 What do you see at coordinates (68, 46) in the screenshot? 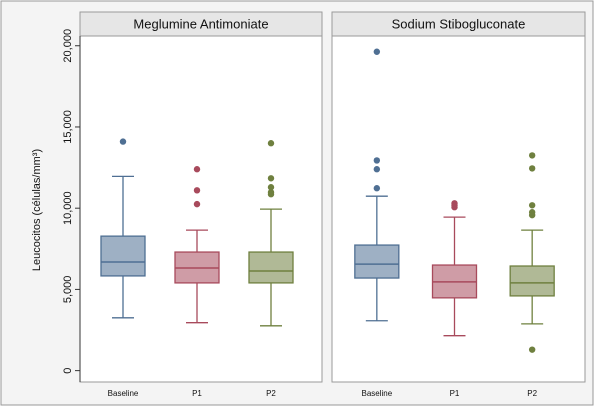
I see `y-tick-label: 20,000` at bounding box center [68, 46].